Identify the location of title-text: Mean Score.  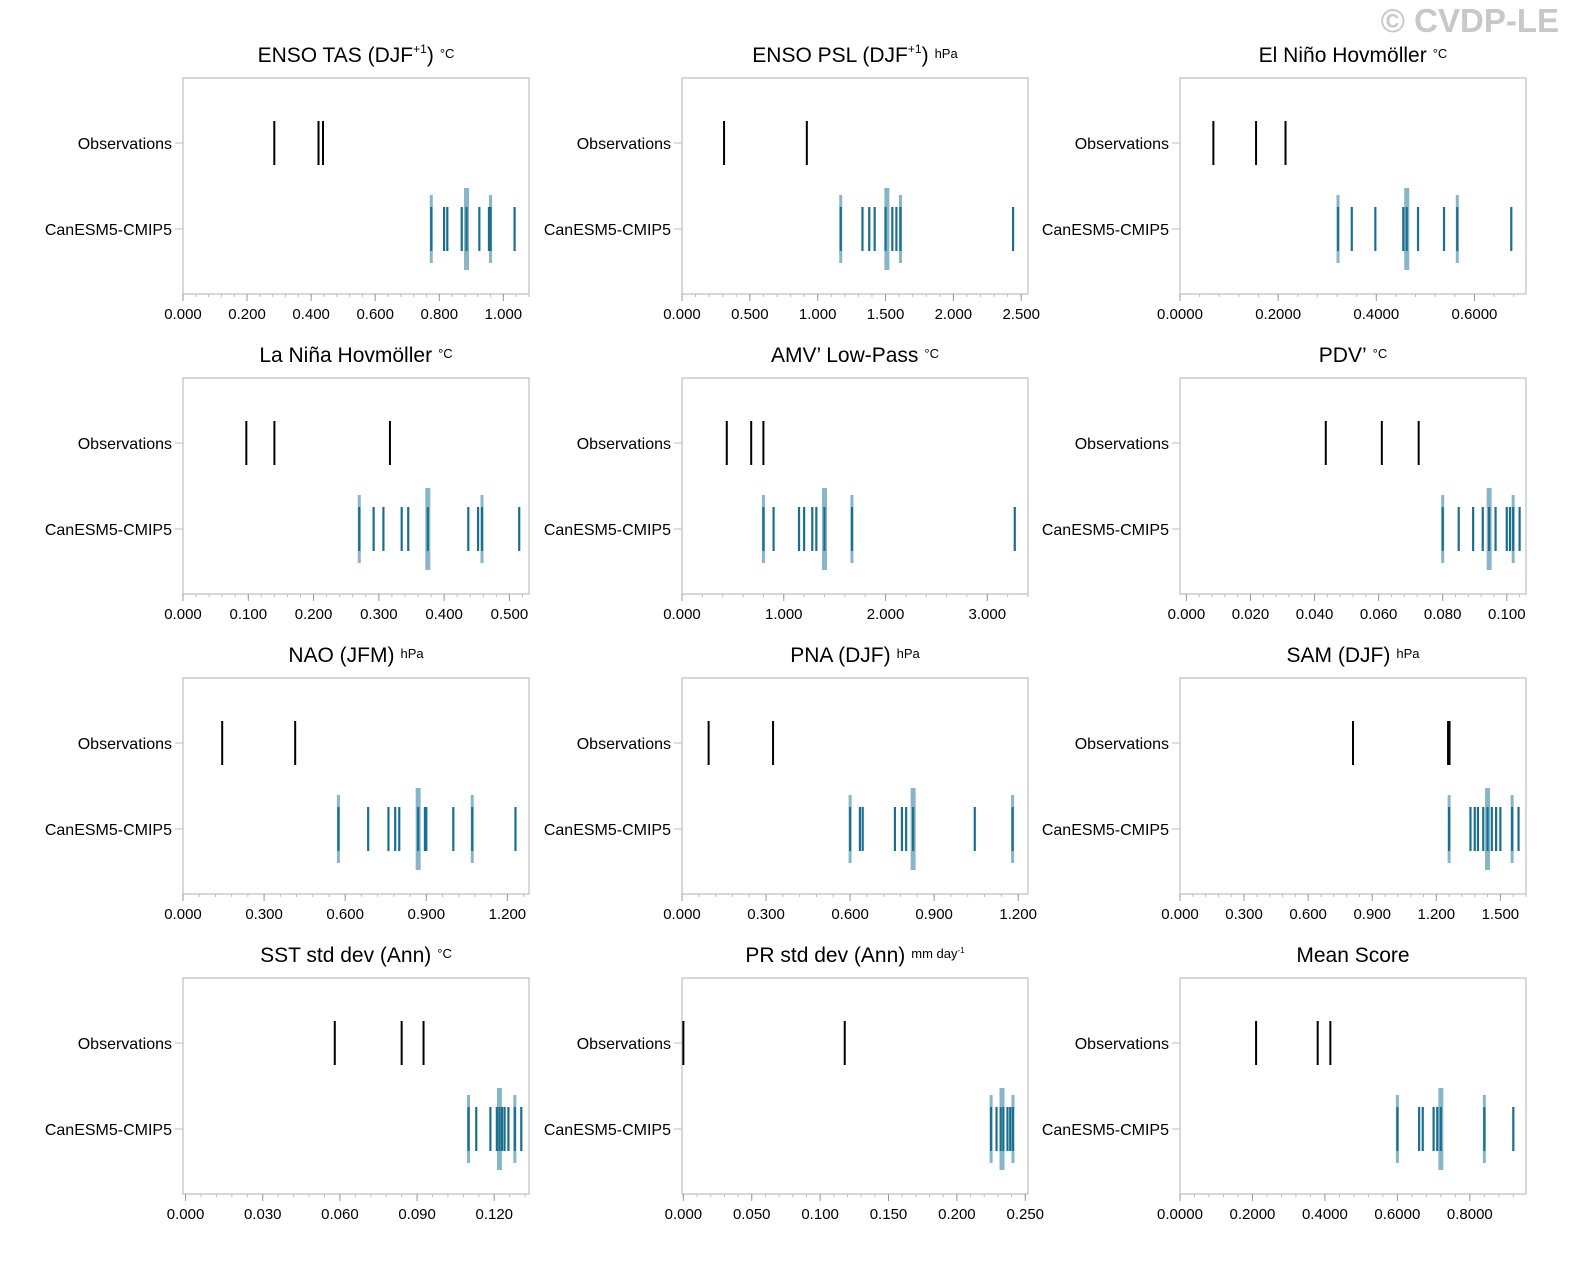
(1352, 955).